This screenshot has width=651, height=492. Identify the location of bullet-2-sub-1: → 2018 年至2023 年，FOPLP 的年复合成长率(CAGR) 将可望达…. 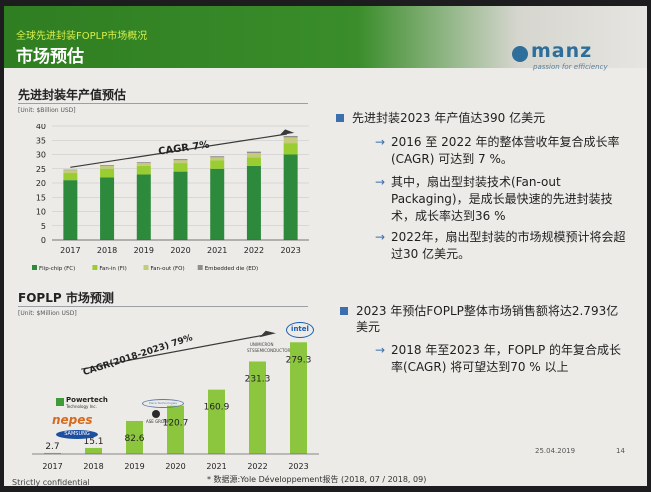
(503, 359).